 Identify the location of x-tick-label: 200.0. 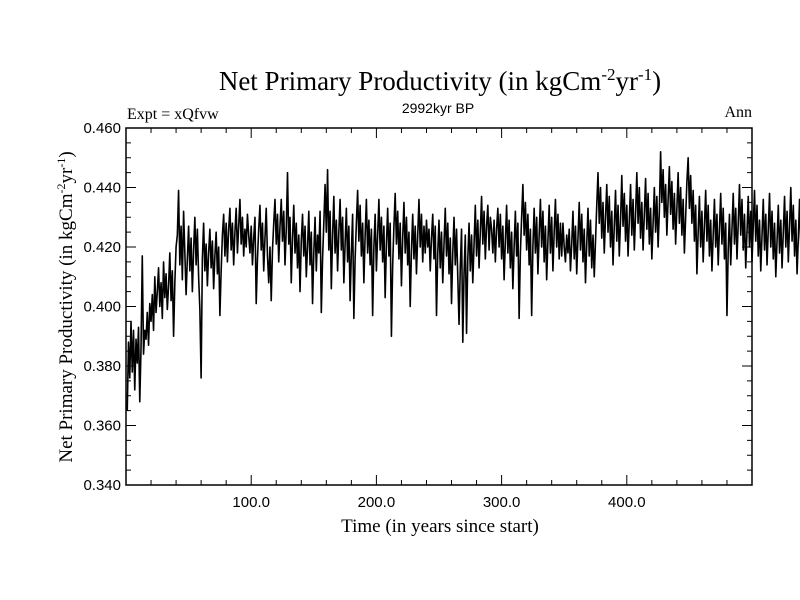
(377, 502).